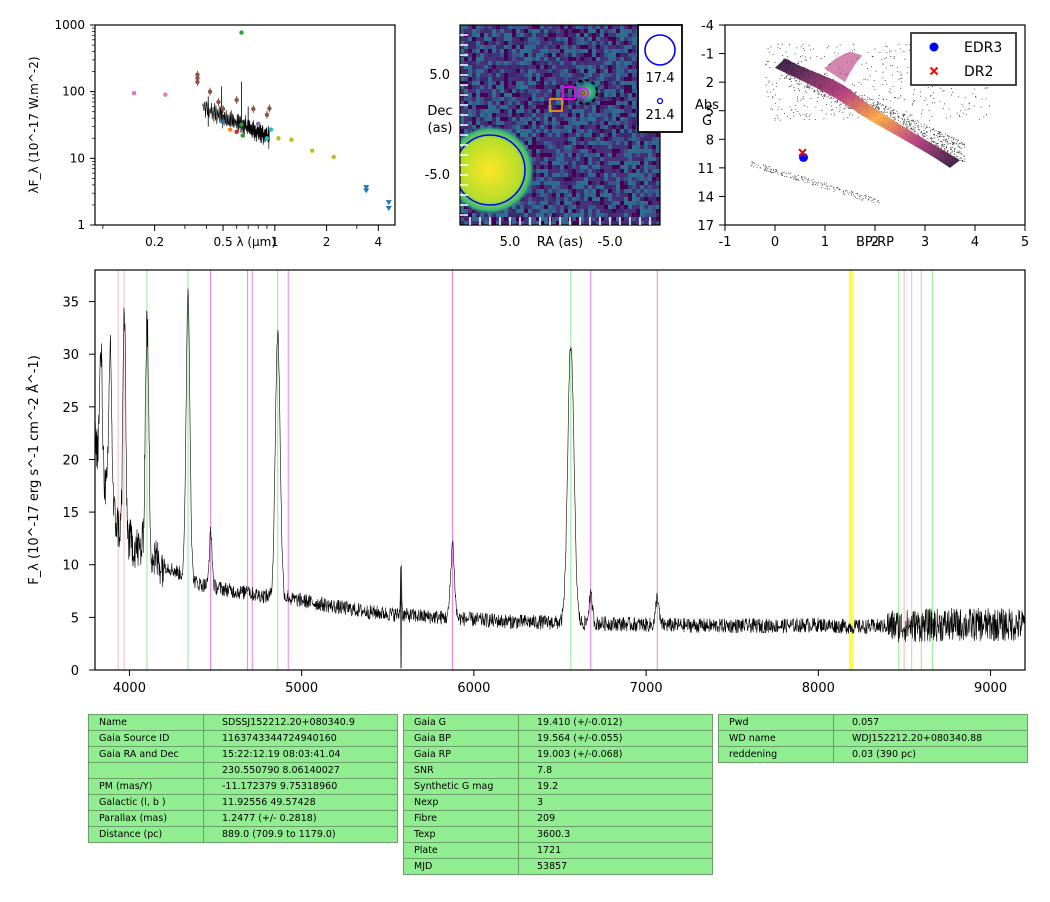  What do you see at coordinates (930, 738) in the screenshot?
I see `table-value-cell: WDJ152212.20+080340.88` at bounding box center [930, 738].